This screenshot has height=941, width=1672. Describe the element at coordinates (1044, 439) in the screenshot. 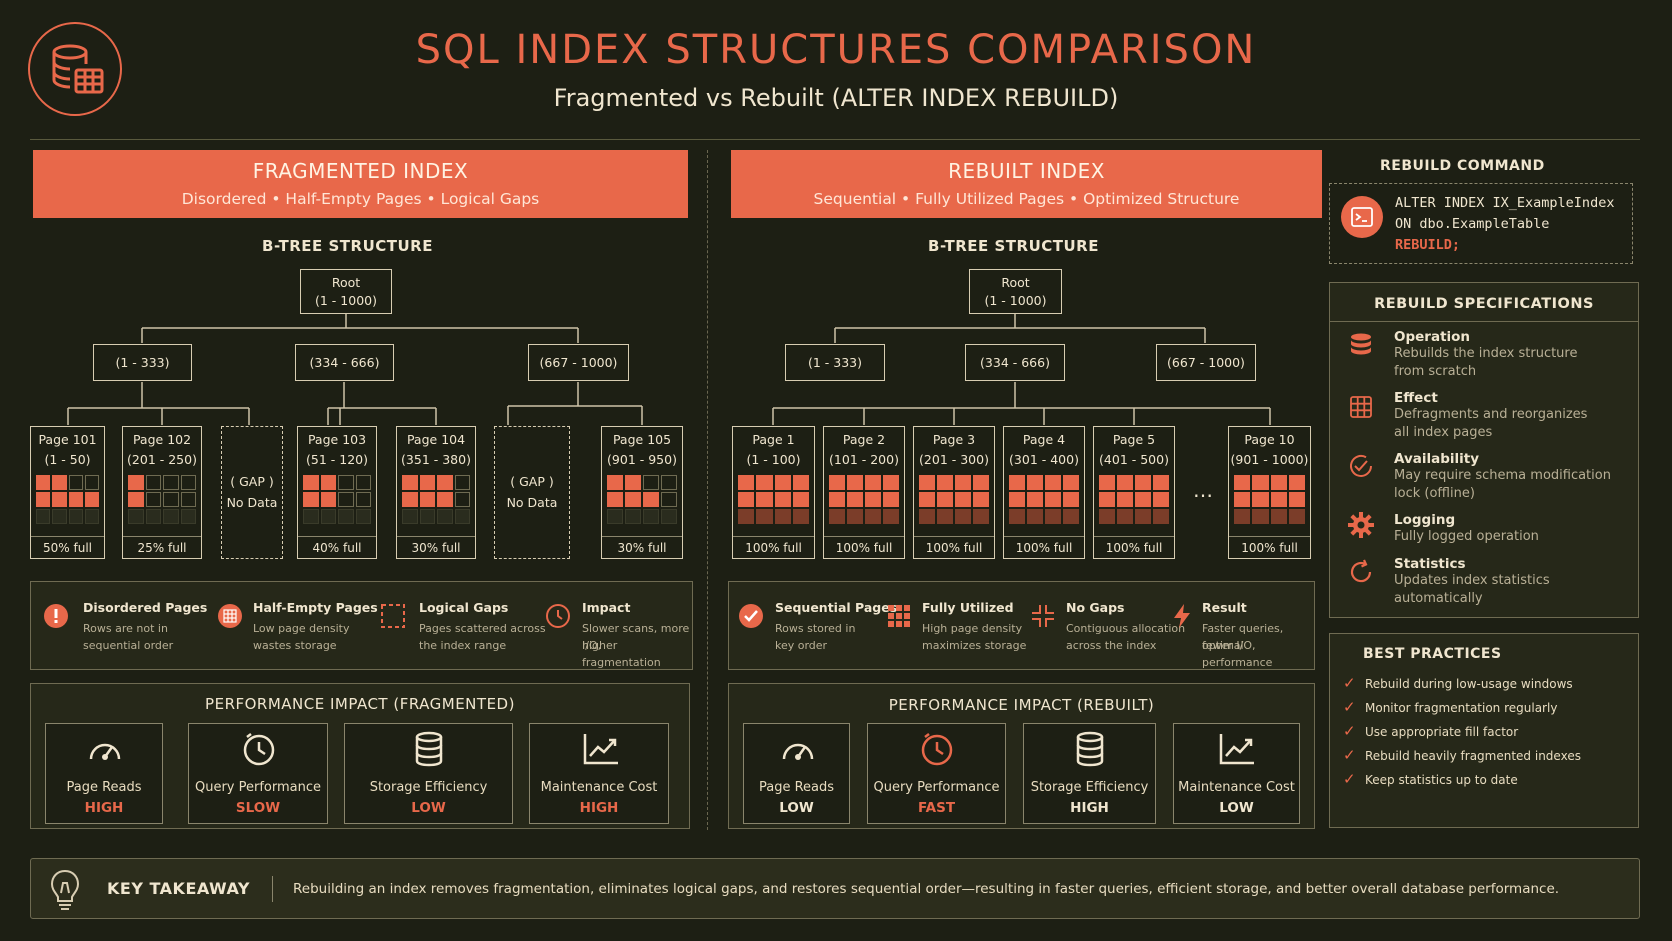

I see `page-label: Page 4` at that location.